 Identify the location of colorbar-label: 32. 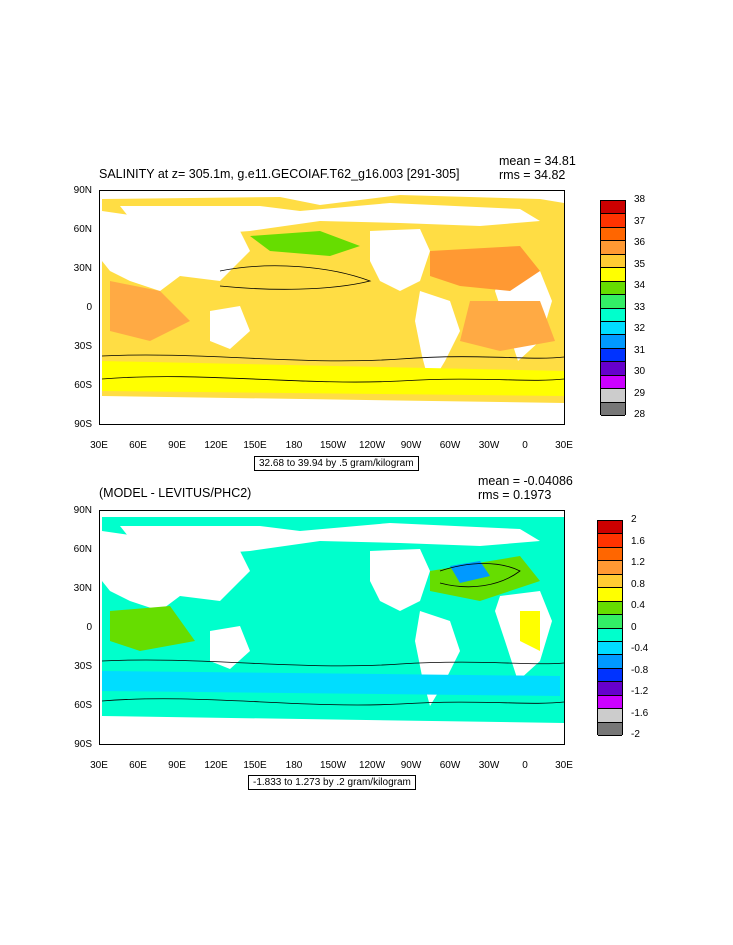
(640, 328).